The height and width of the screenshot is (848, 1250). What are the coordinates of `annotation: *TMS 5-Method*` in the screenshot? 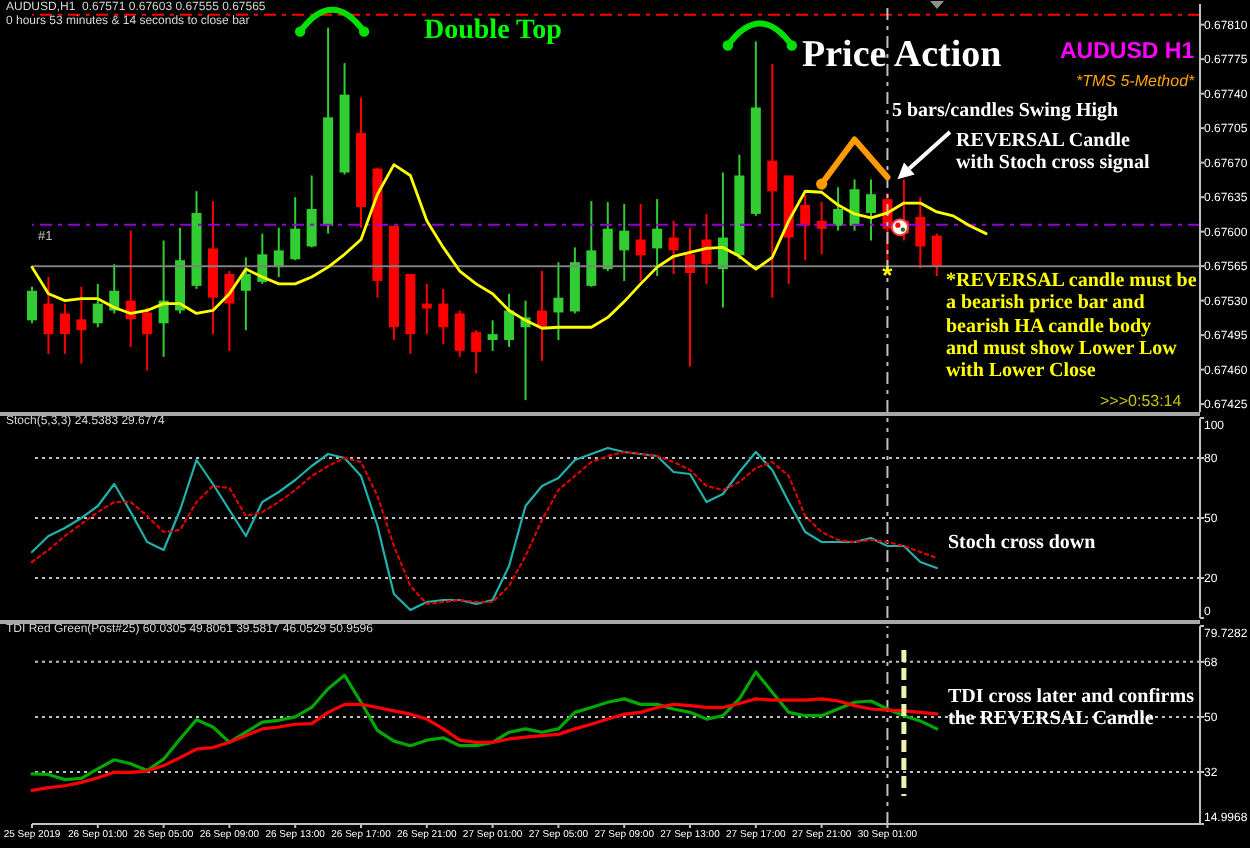 It's located at (1135, 81).